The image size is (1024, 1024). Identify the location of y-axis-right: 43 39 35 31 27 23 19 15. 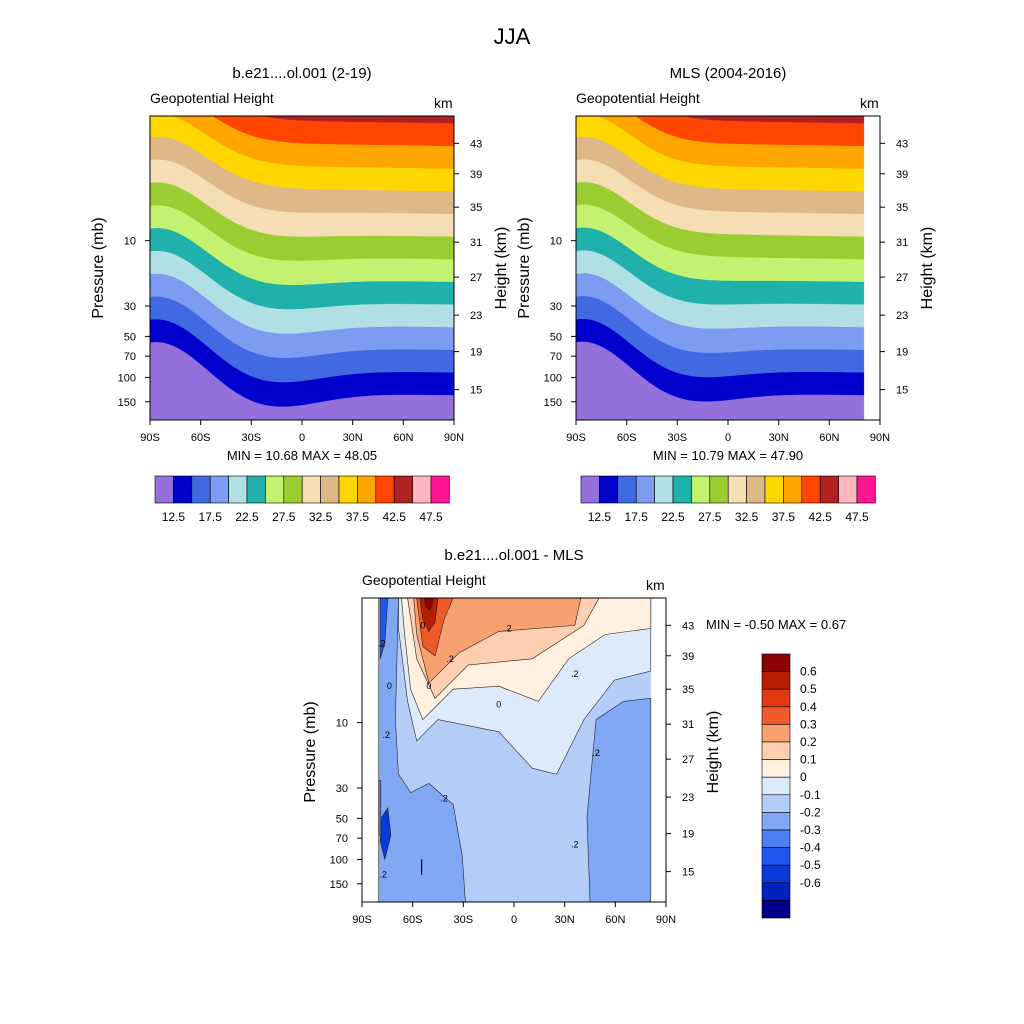
(468, 267).